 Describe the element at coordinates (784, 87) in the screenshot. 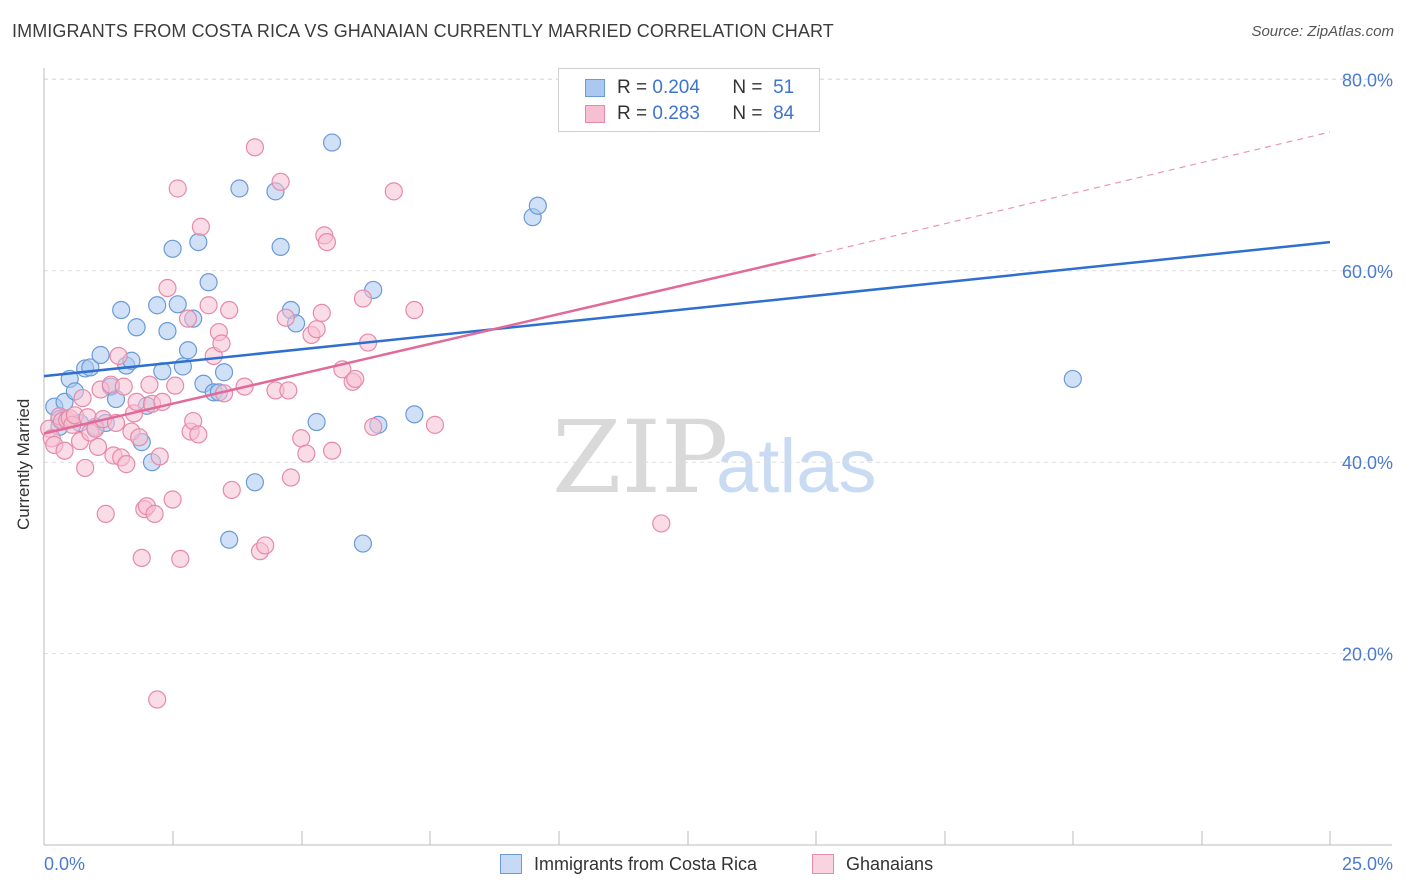

I see `legend-n-value: 51` at that location.